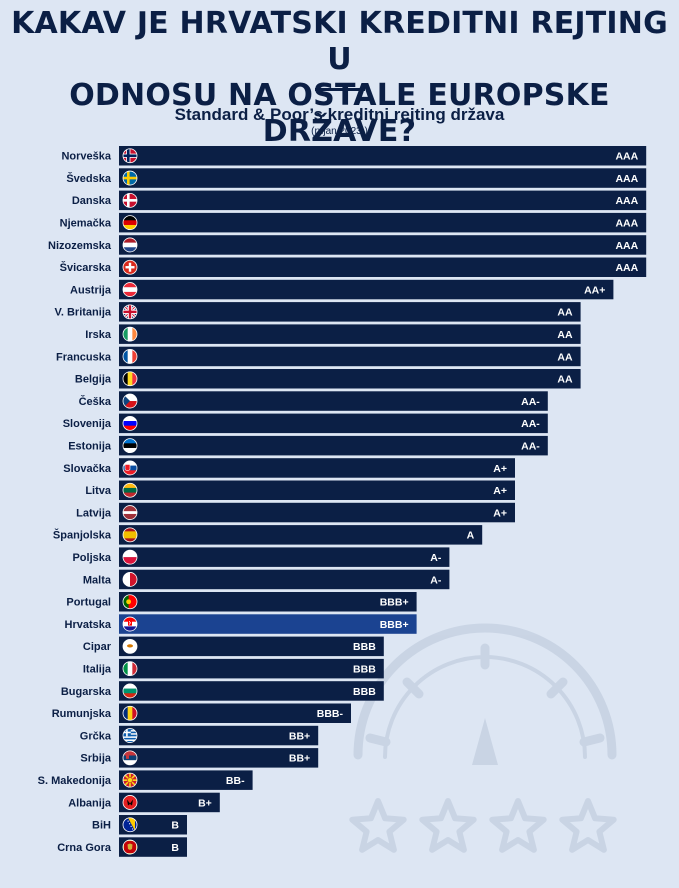  Describe the element at coordinates (299, 759) in the screenshot. I see `rating-label: BB+` at that location.